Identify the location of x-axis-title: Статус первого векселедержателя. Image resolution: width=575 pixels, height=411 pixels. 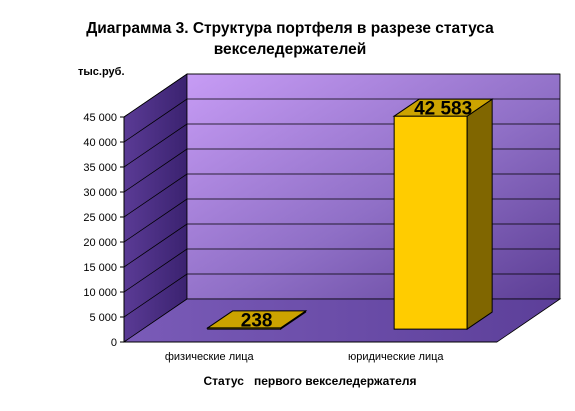
(310, 381).